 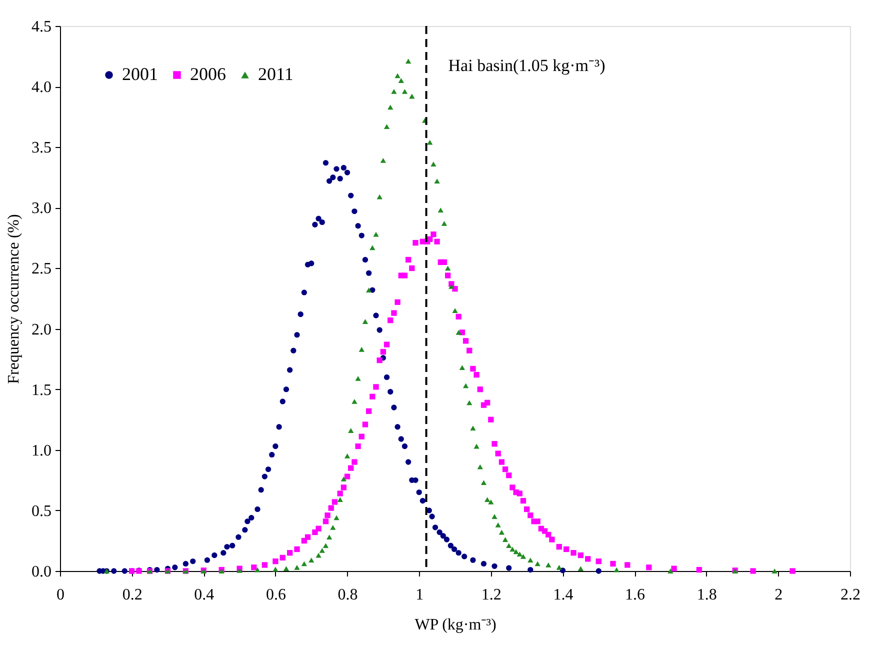 What do you see at coordinates (14, 299) in the screenshot?
I see `y-axis-title: Frequency occurrence (%)` at bounding box center [14, 299].